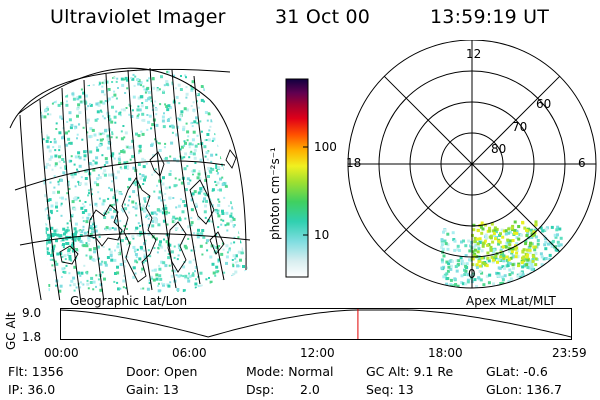 This screenshot has width=600, height=400. Describe the element at coordinates (260, 389) in the screenshot. I see `dsp-label: Dsp:` at that location.